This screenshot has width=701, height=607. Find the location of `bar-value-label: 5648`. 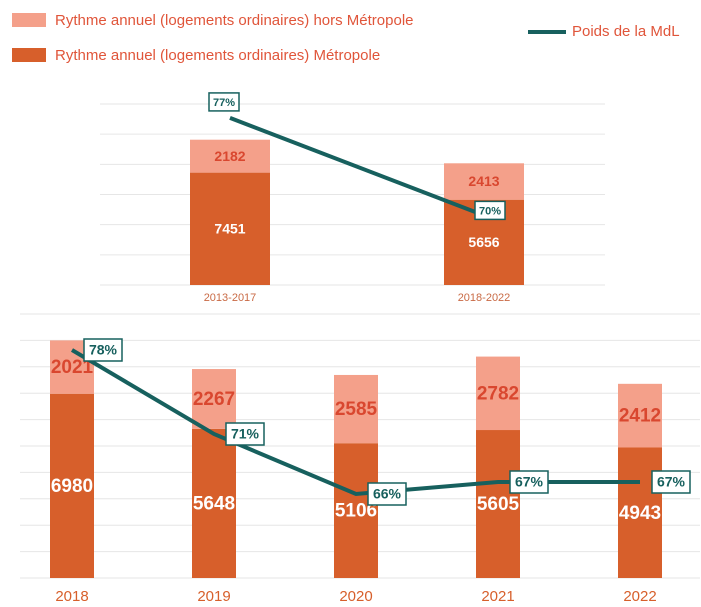

bar-value-label: 5648 is located at coordinates (214, 503).